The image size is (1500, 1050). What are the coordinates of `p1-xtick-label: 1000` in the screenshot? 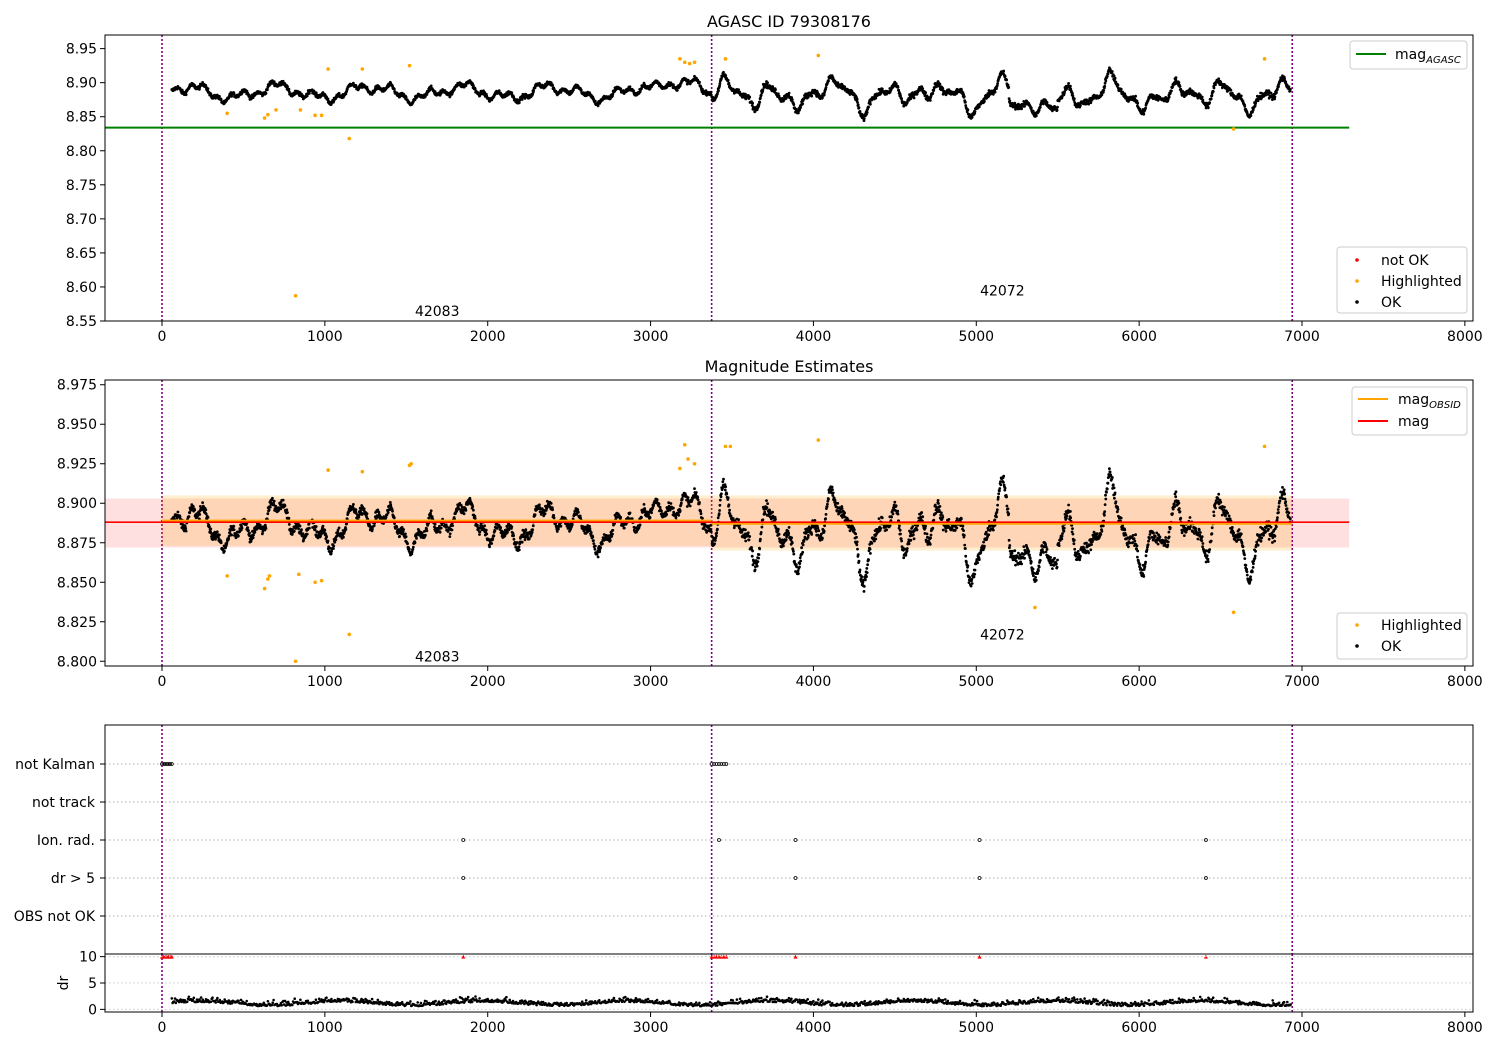 It's located at (325, 337).